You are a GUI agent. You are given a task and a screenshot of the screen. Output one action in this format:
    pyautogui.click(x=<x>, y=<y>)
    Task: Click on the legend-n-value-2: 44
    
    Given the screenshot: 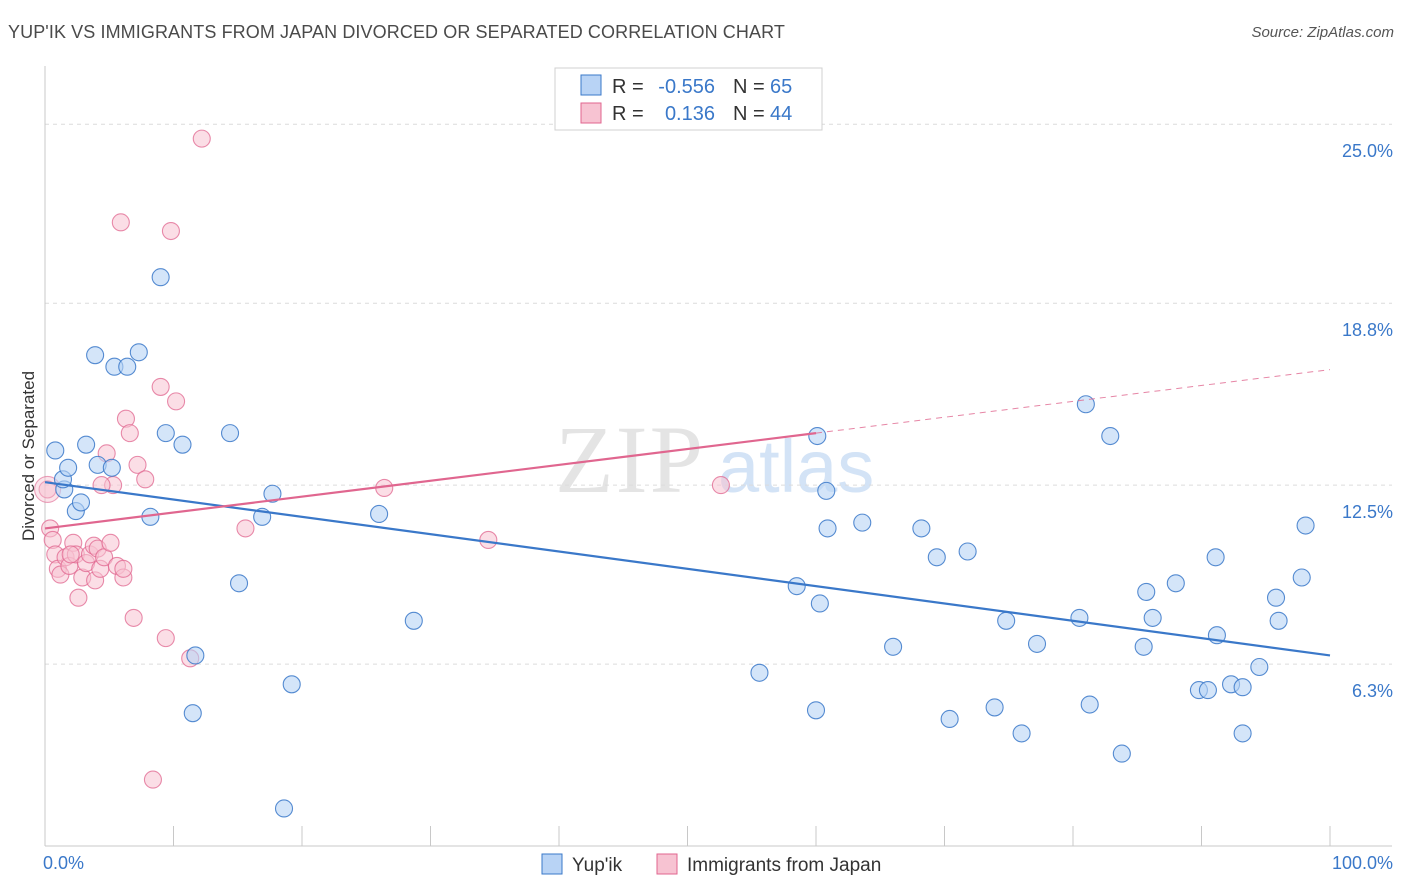 What is the action you would take?
    pyautogui.click(x=781, y=114)
    